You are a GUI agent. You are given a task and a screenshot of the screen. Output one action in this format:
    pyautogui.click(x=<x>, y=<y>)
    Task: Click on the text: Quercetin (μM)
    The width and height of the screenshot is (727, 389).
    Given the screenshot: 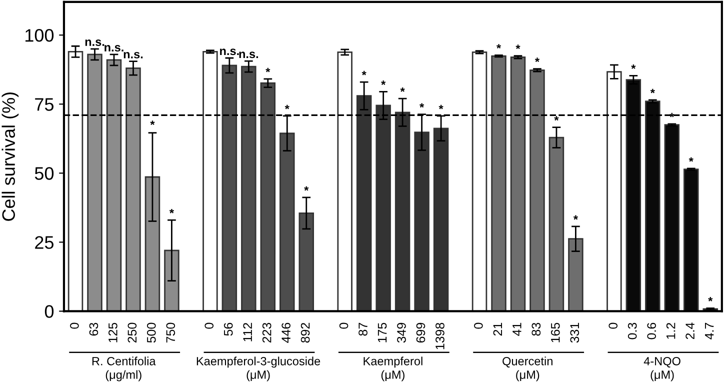 What is the action you would take?
    pyautogui.click(x=527, y=369)
    